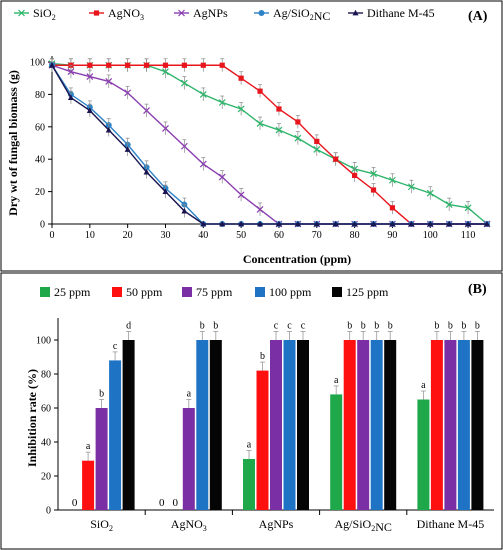  Describe the element at coordinates (283, 292) in the screenshot. I see `b-legend-entry: 100 ppm` at that location.